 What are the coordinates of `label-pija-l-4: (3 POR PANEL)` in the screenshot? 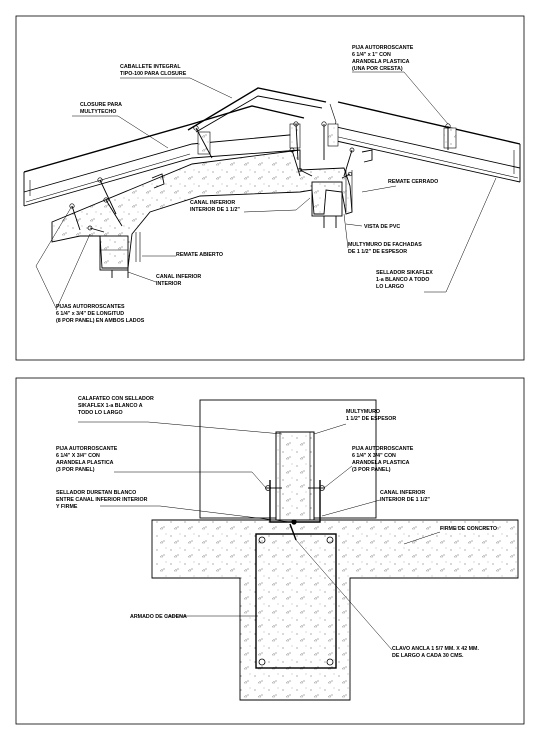 It's located at (75, 470).